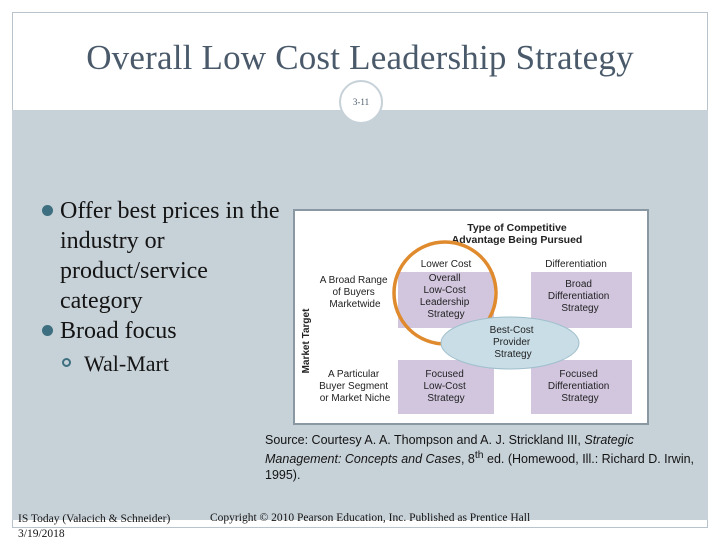 The height and width of the screenshot is (542, 720). What do you see at coordinates (513, 342) in the screenshot?
I see `cell-text-best-cost: Best-Cost Provider Strategy` at bounding box center [513, 342].